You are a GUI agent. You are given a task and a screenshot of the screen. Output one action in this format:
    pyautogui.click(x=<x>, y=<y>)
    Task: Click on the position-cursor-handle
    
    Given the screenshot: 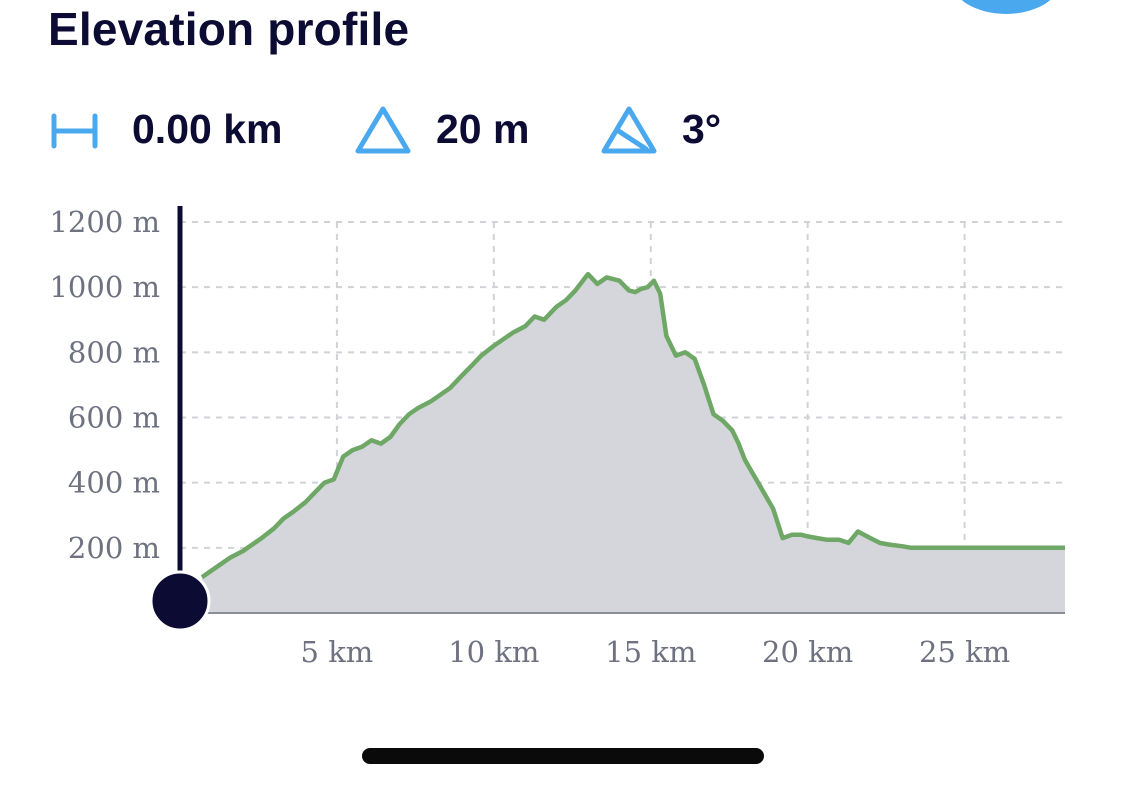 What is the action you would take?
    pyautogui.click(x=180, y=601)
    